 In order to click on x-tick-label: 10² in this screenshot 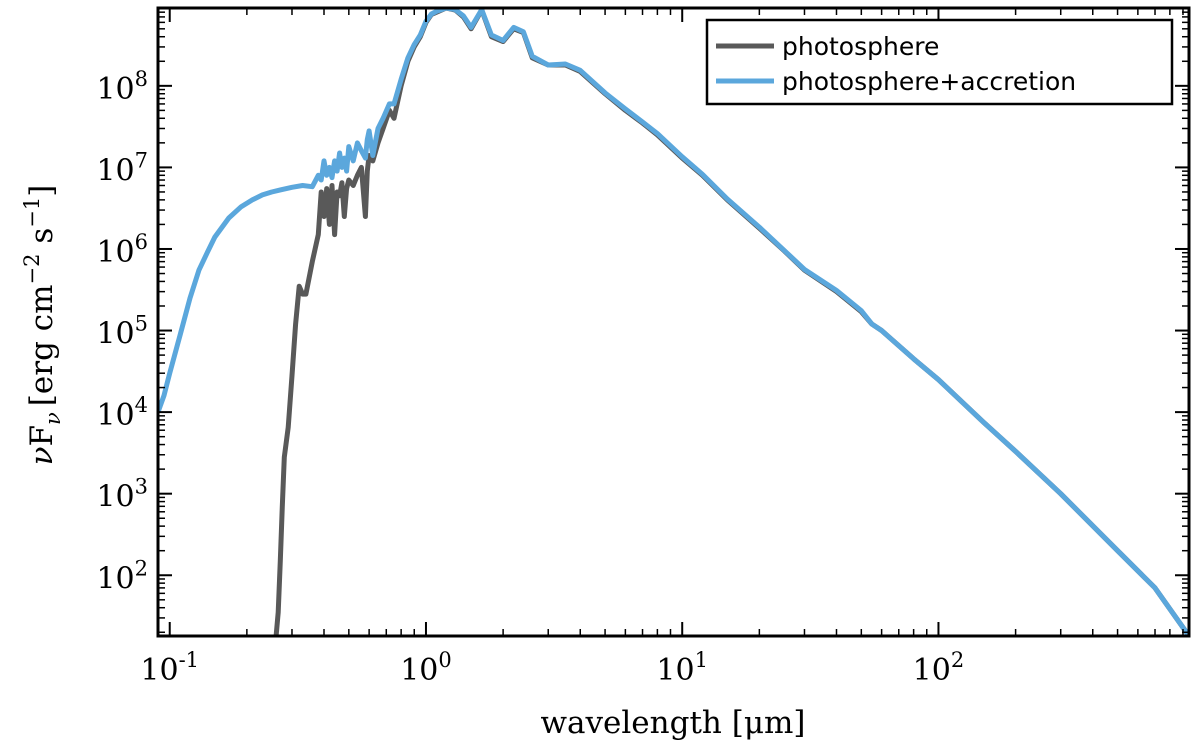, I will do `click(939, 668)`.